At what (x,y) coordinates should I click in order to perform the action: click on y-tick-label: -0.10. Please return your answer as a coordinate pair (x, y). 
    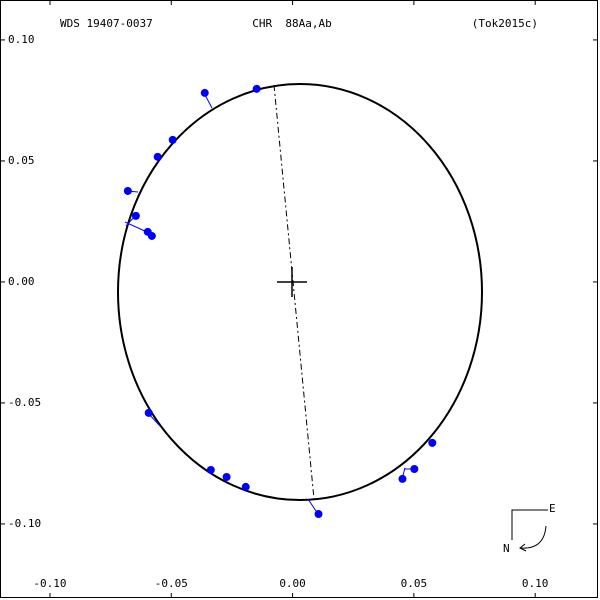
    Looking at the image, I should click on (24, 523).